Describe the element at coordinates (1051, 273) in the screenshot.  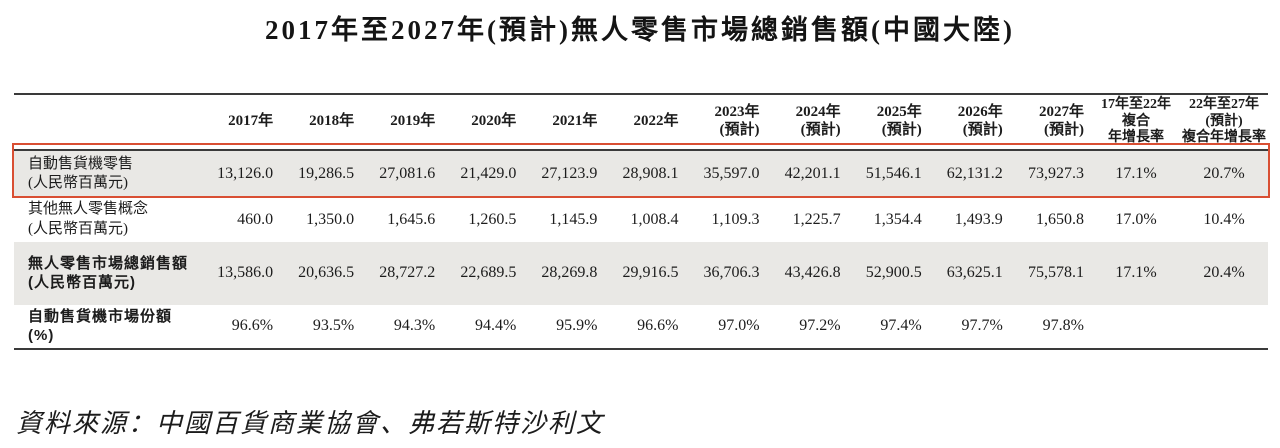
I see `table-cell: 75,578.1` at that location.